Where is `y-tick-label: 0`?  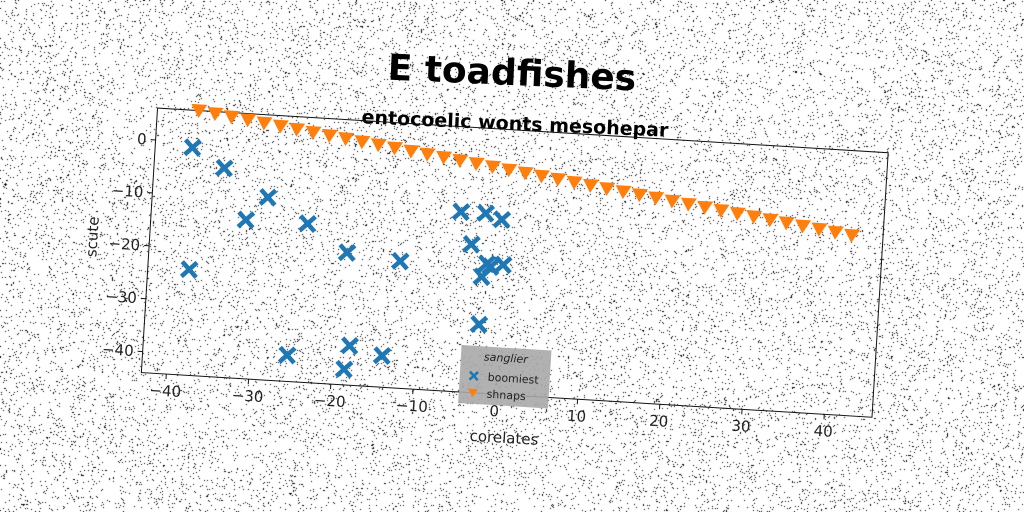 y-tick-label: 0 is located at coordinates (142, 139).